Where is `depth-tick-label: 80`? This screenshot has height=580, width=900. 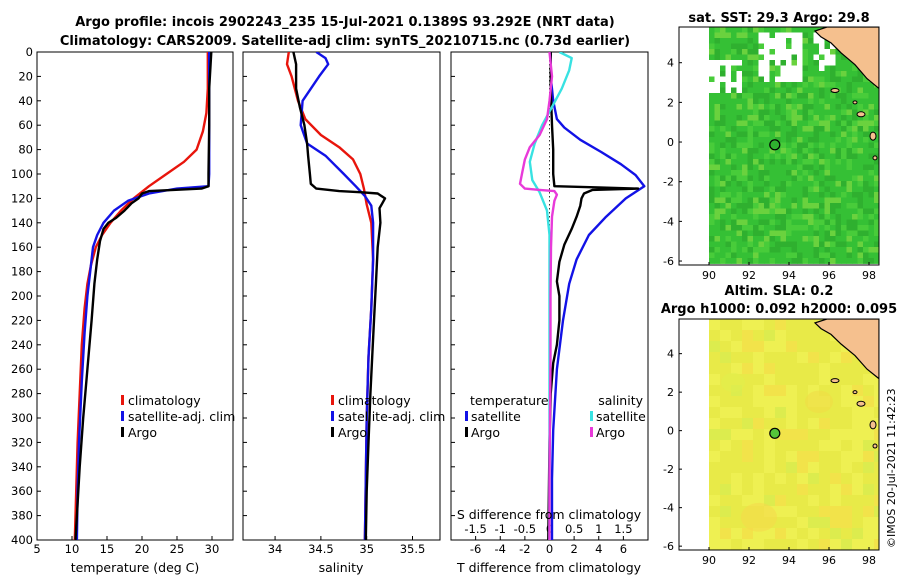 depth-tick-label: 80 is located at coordinates (25, 150).